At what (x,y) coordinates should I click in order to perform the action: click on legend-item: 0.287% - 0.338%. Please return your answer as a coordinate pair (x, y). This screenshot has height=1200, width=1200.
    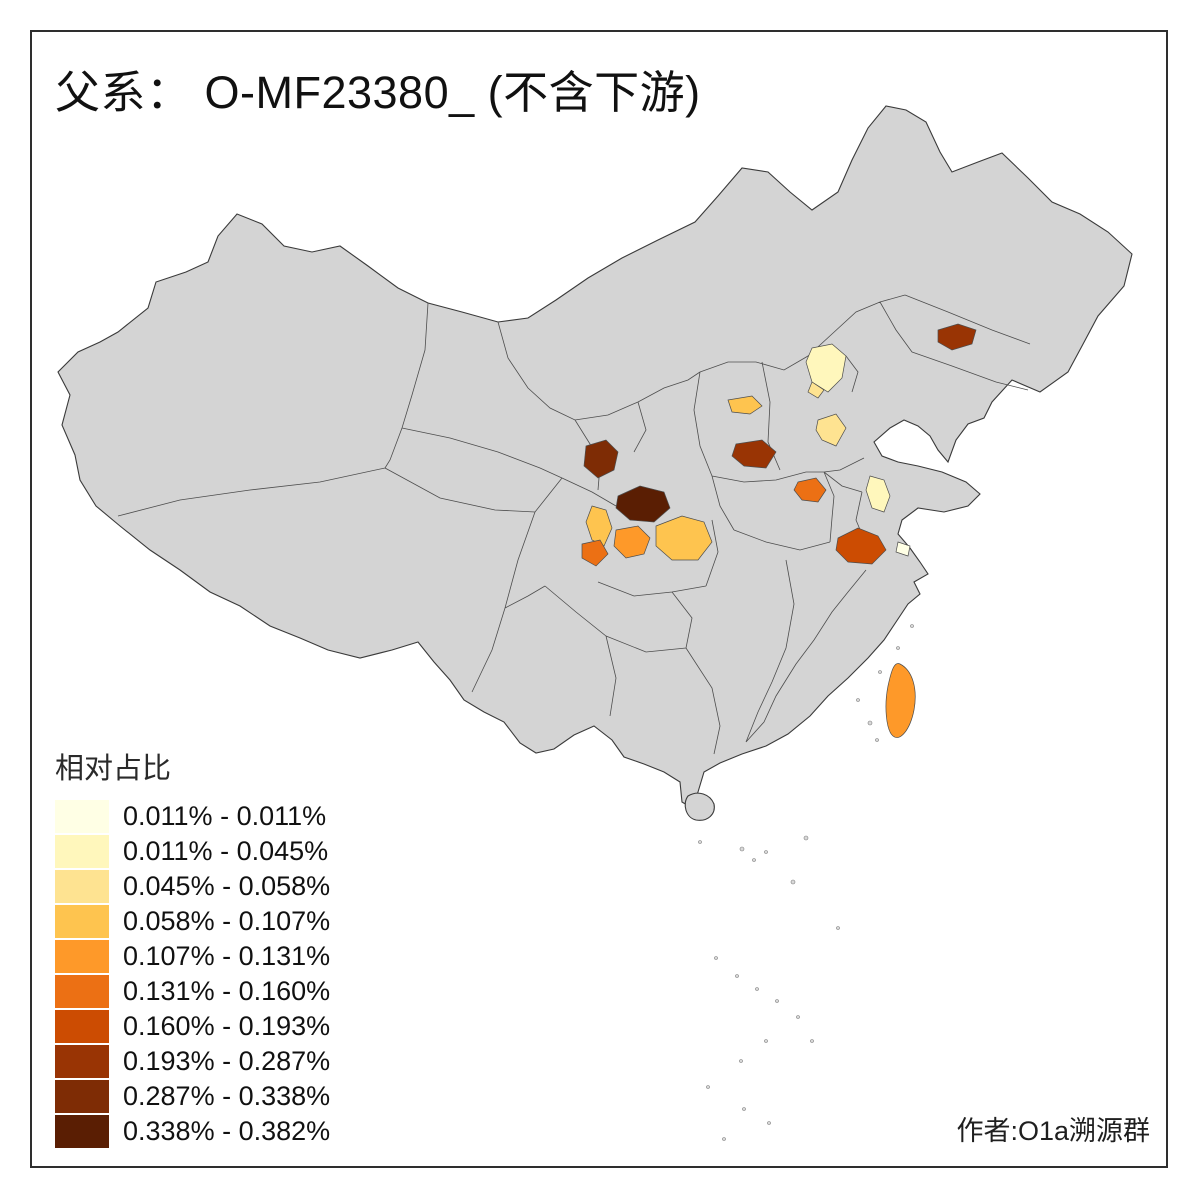
    Looking at the image, I should click on (192, 1096).